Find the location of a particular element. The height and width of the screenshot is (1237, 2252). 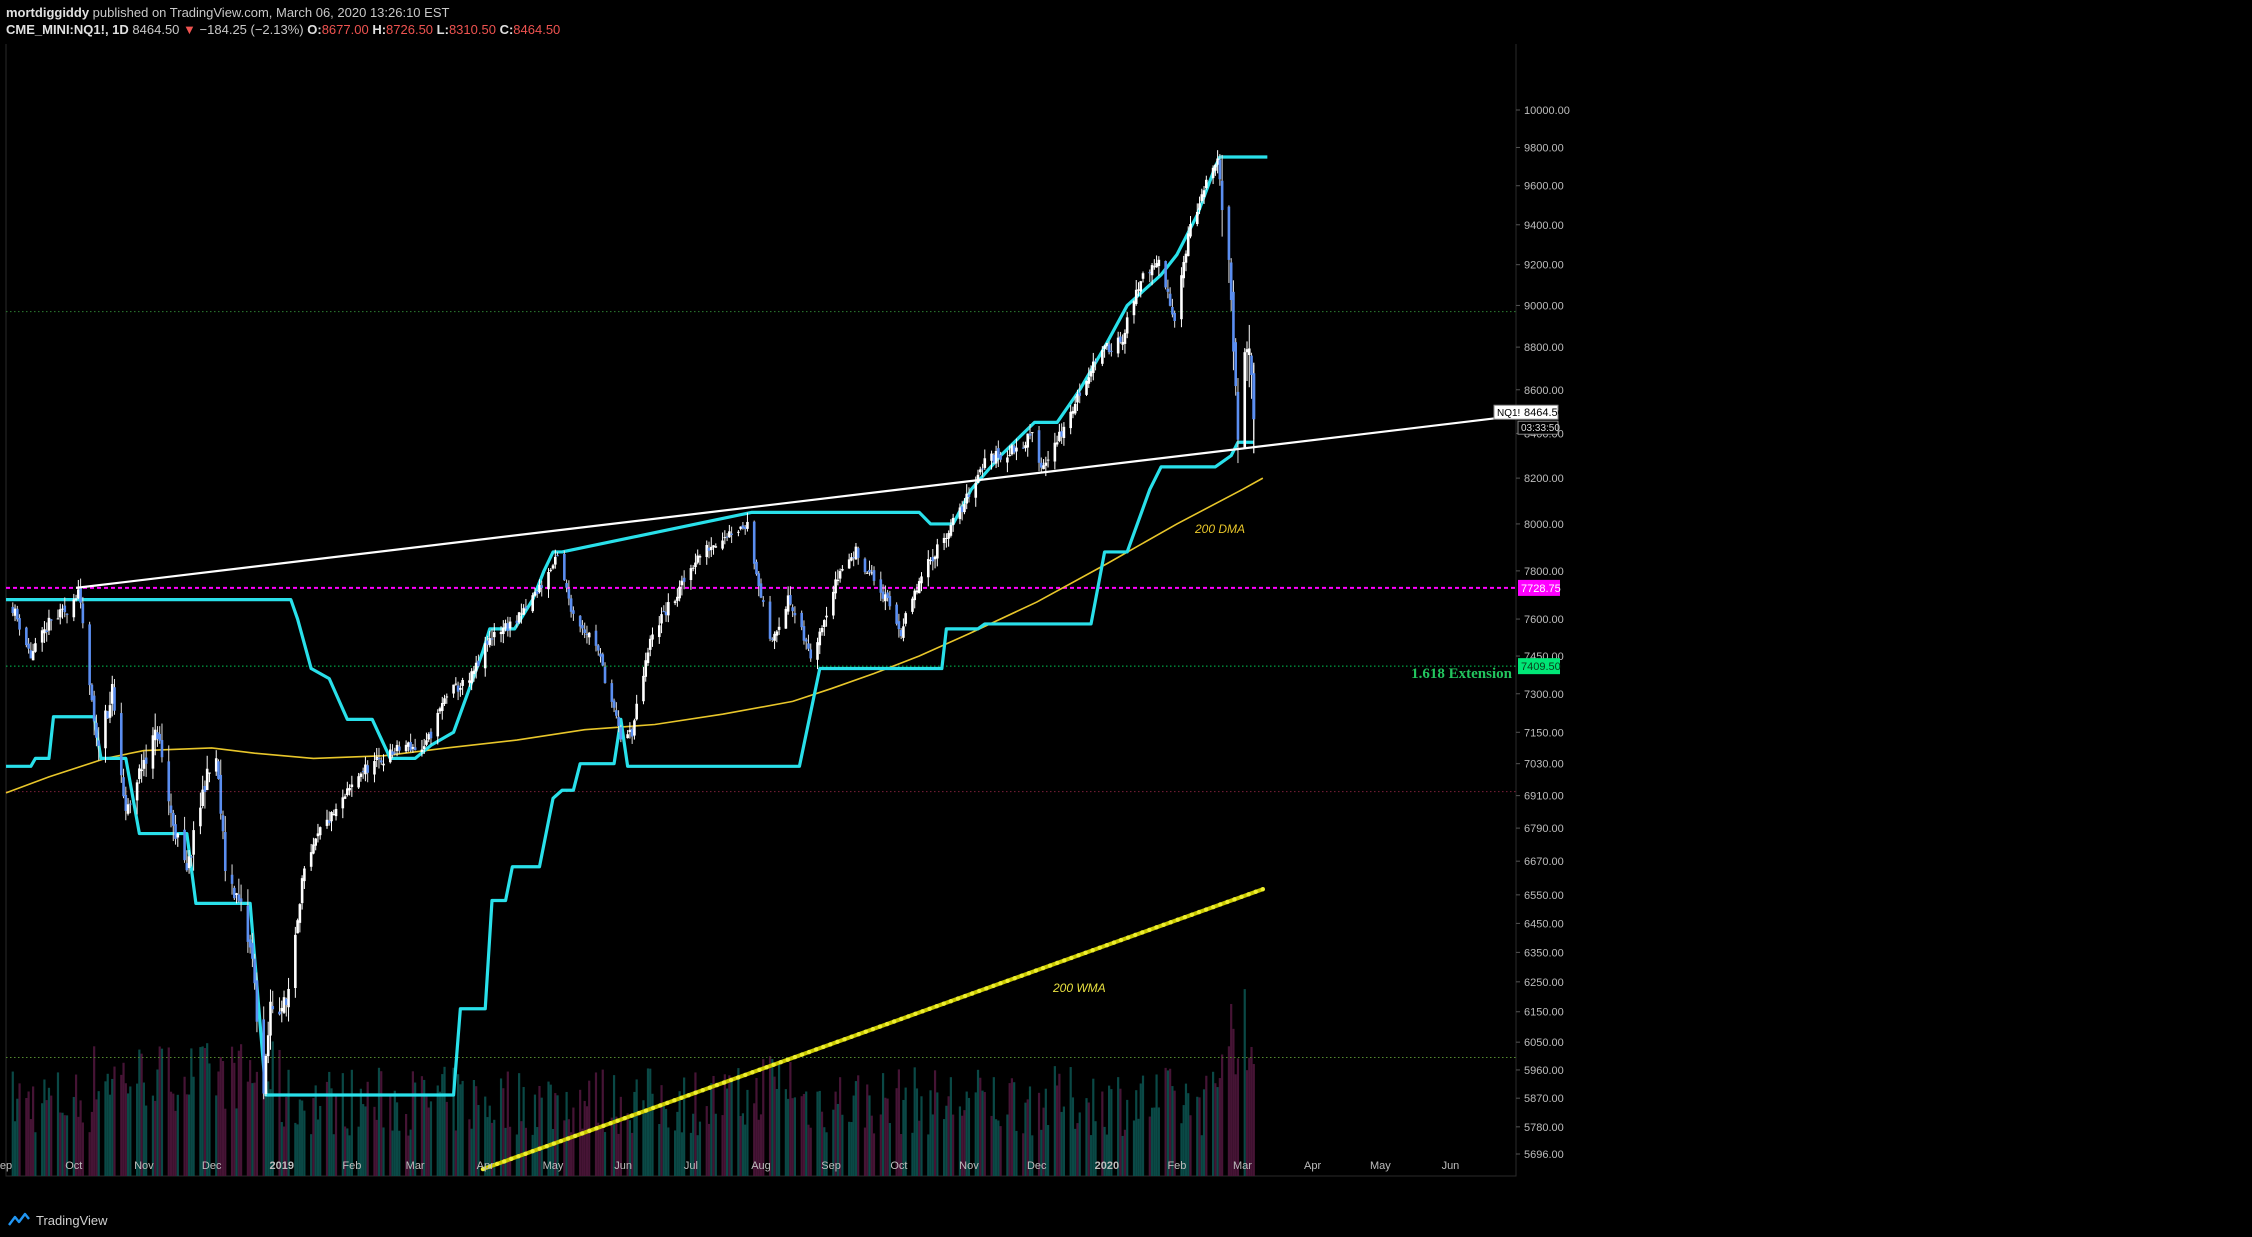

close-label: C: is located at coordinates (506, 29).